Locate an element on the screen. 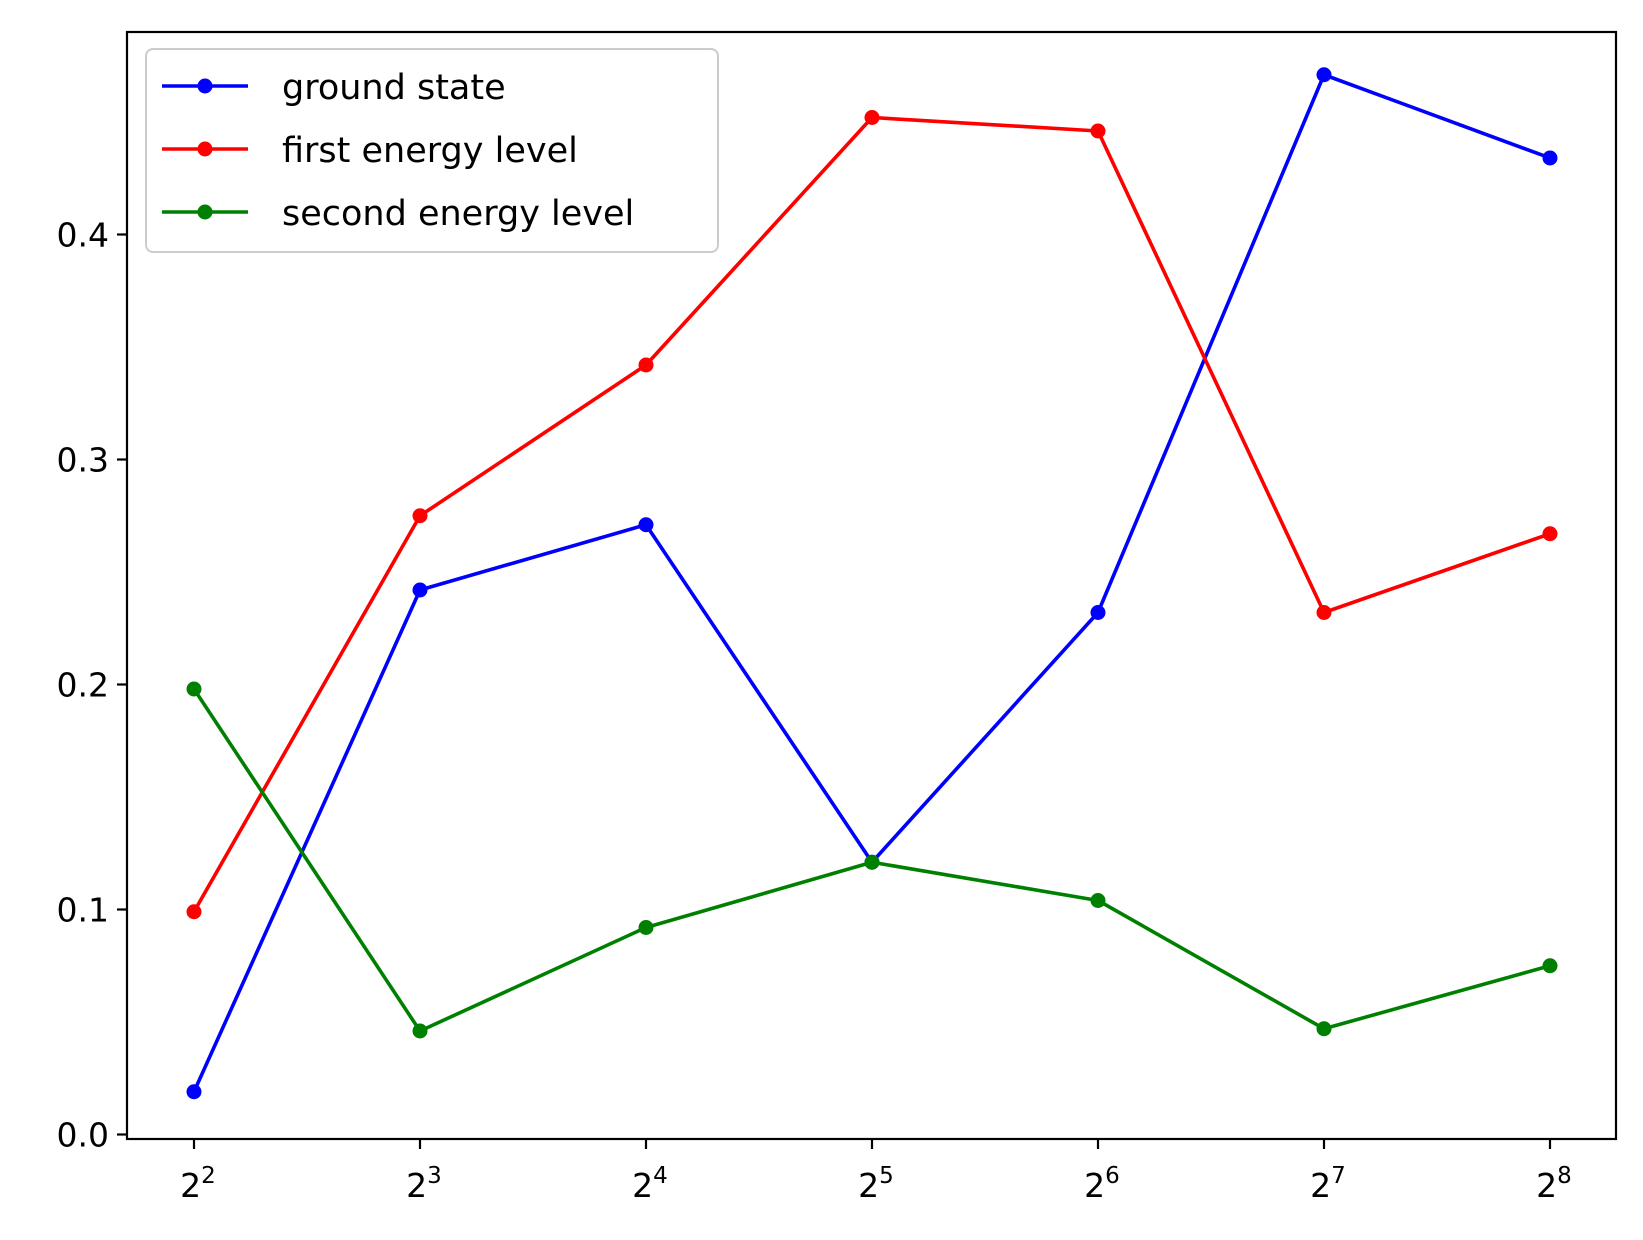  legend-entry-3: second energy level is located at coordinates (398, 214).